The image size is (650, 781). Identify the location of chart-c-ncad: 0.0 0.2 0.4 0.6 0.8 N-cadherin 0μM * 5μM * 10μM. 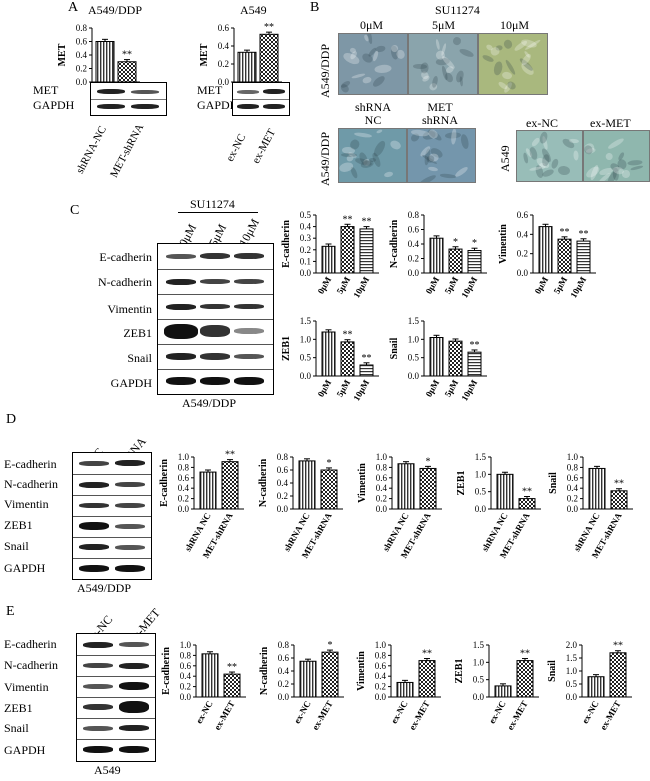
(438, 259).